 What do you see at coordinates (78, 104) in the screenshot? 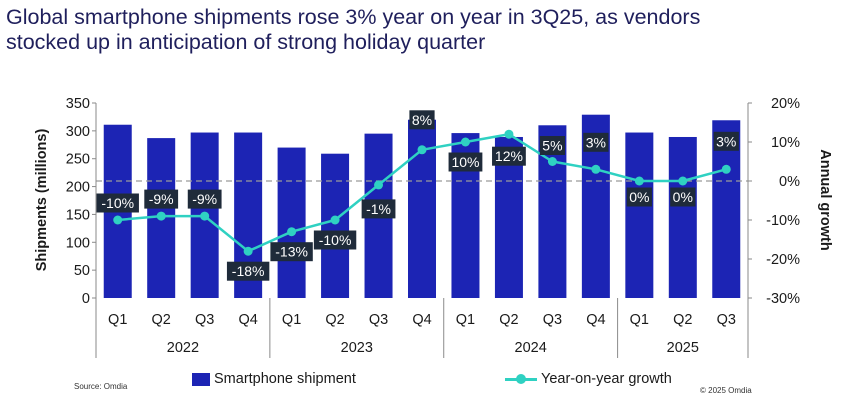
I see `y-left-tick-label: 350` at bounding box center [78, 104].